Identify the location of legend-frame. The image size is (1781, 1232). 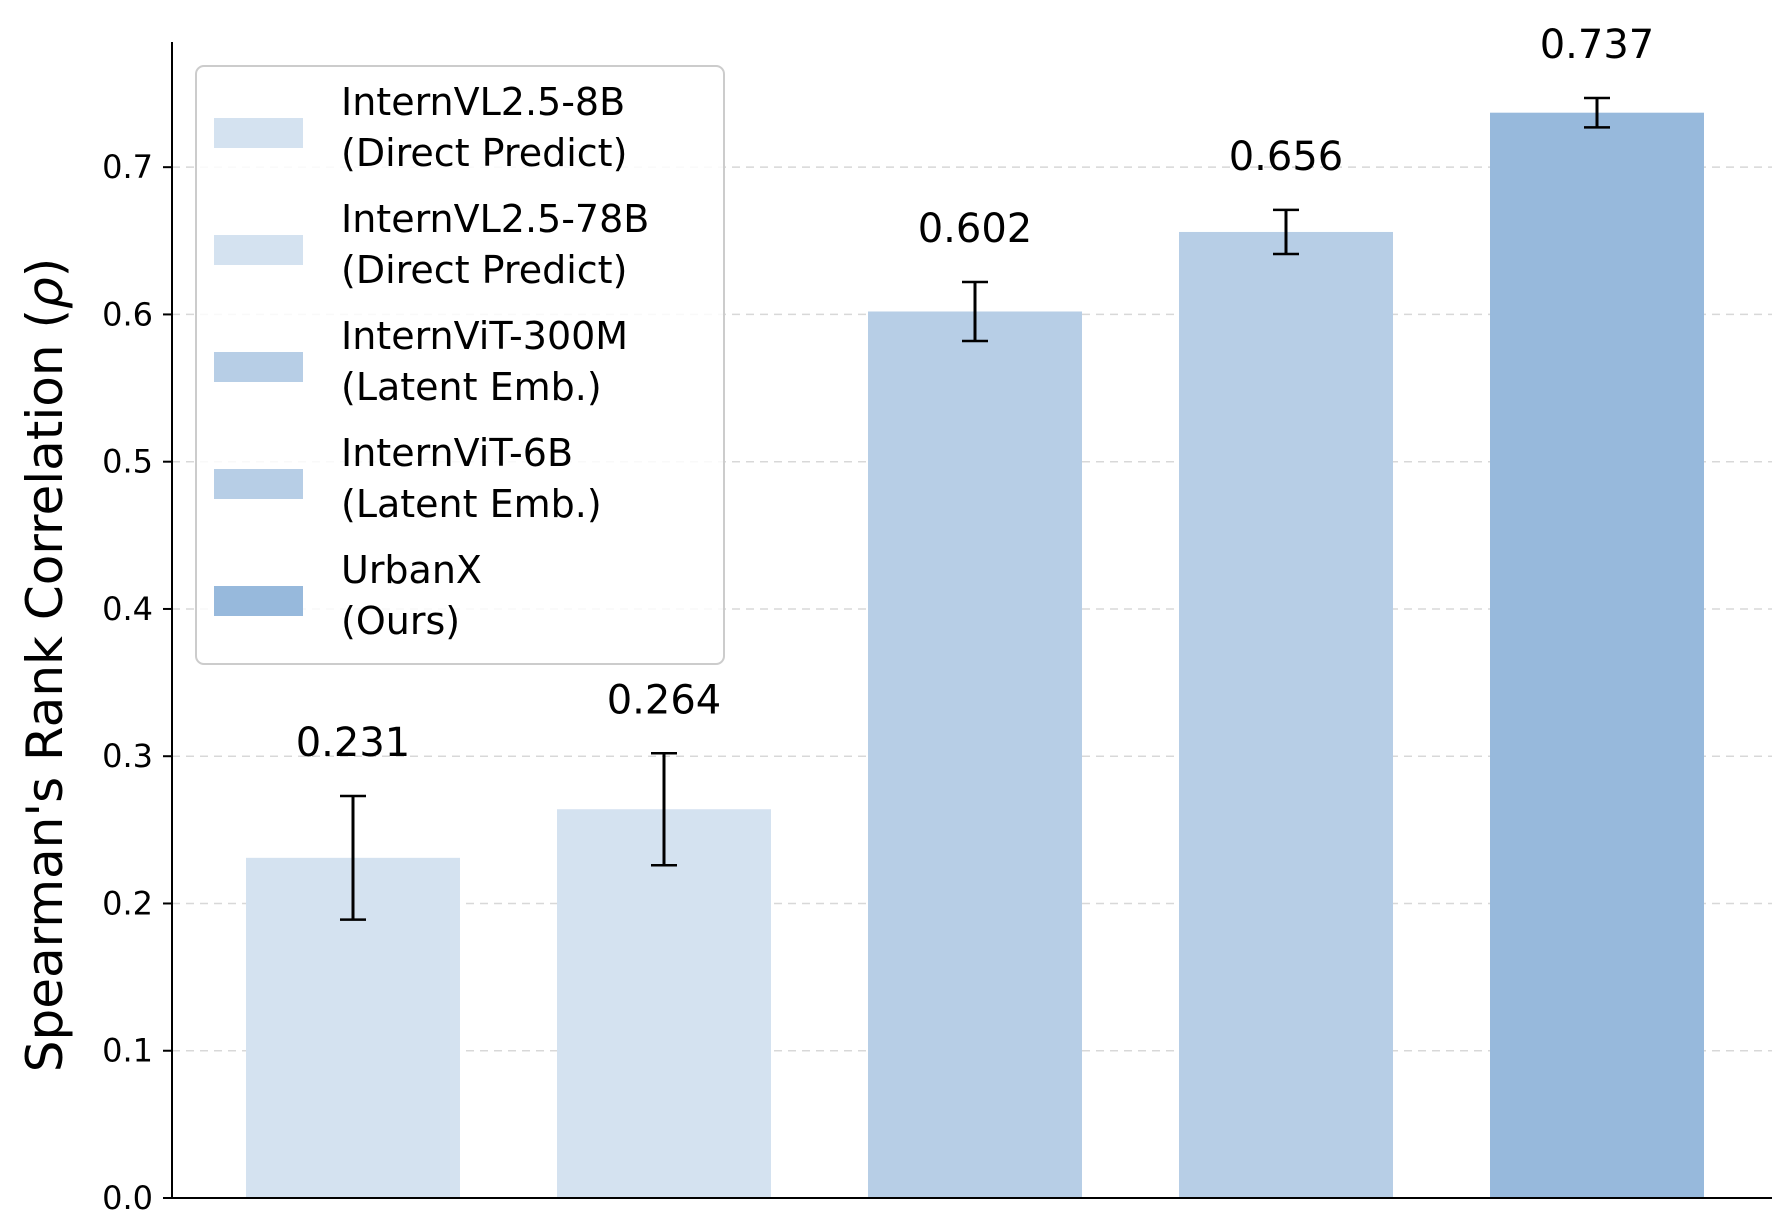
(460, 365).